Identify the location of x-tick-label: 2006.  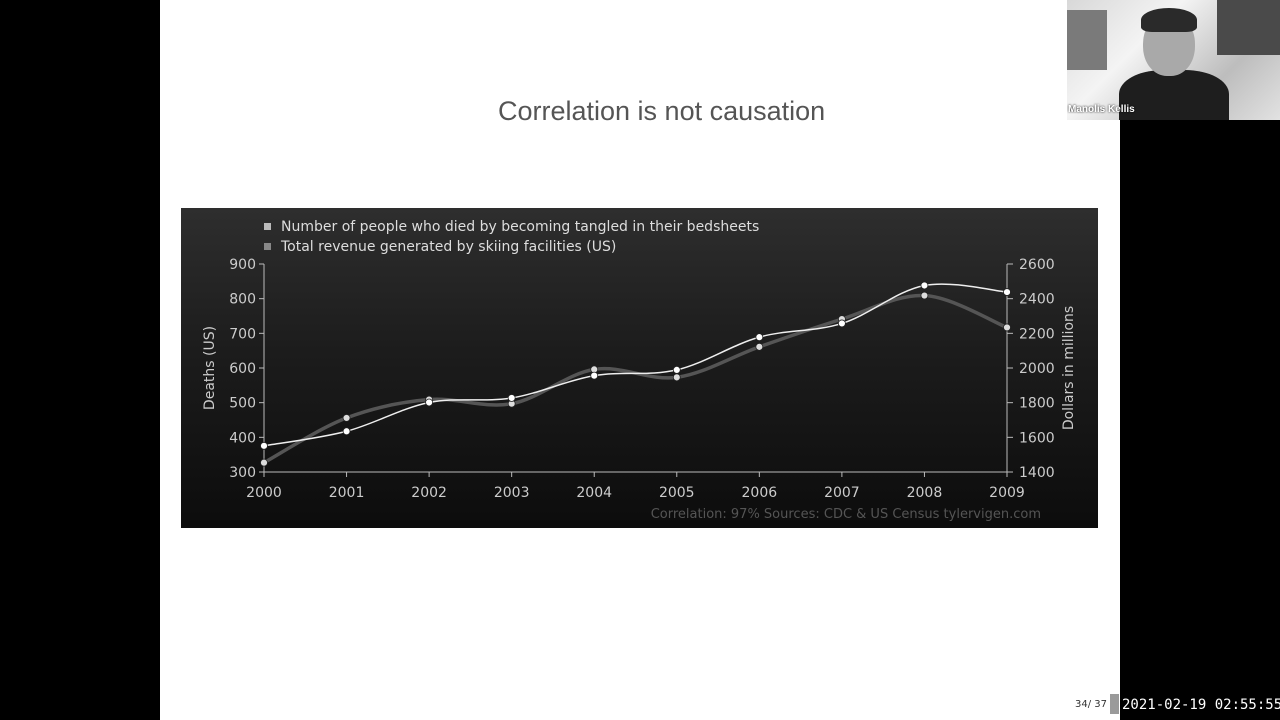
(760, 493).